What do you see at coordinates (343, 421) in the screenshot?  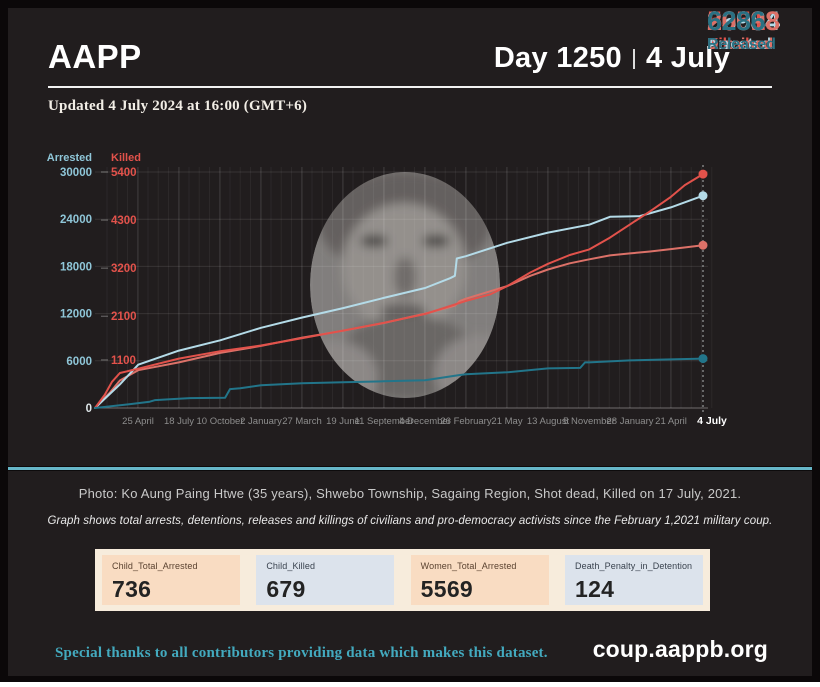 I see `svg-text: 19 June` at bounding box center [343, 421].